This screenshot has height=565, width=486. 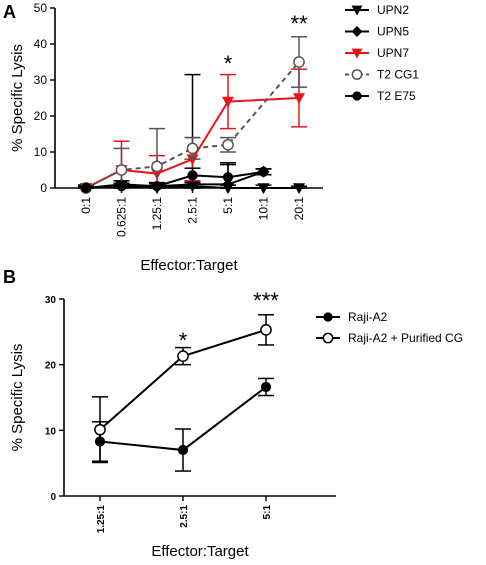 What do you see at coordinates (264, 209) in the screenshot?
I see `x-tick-label: 10:1` at bounding box center [264, 209].